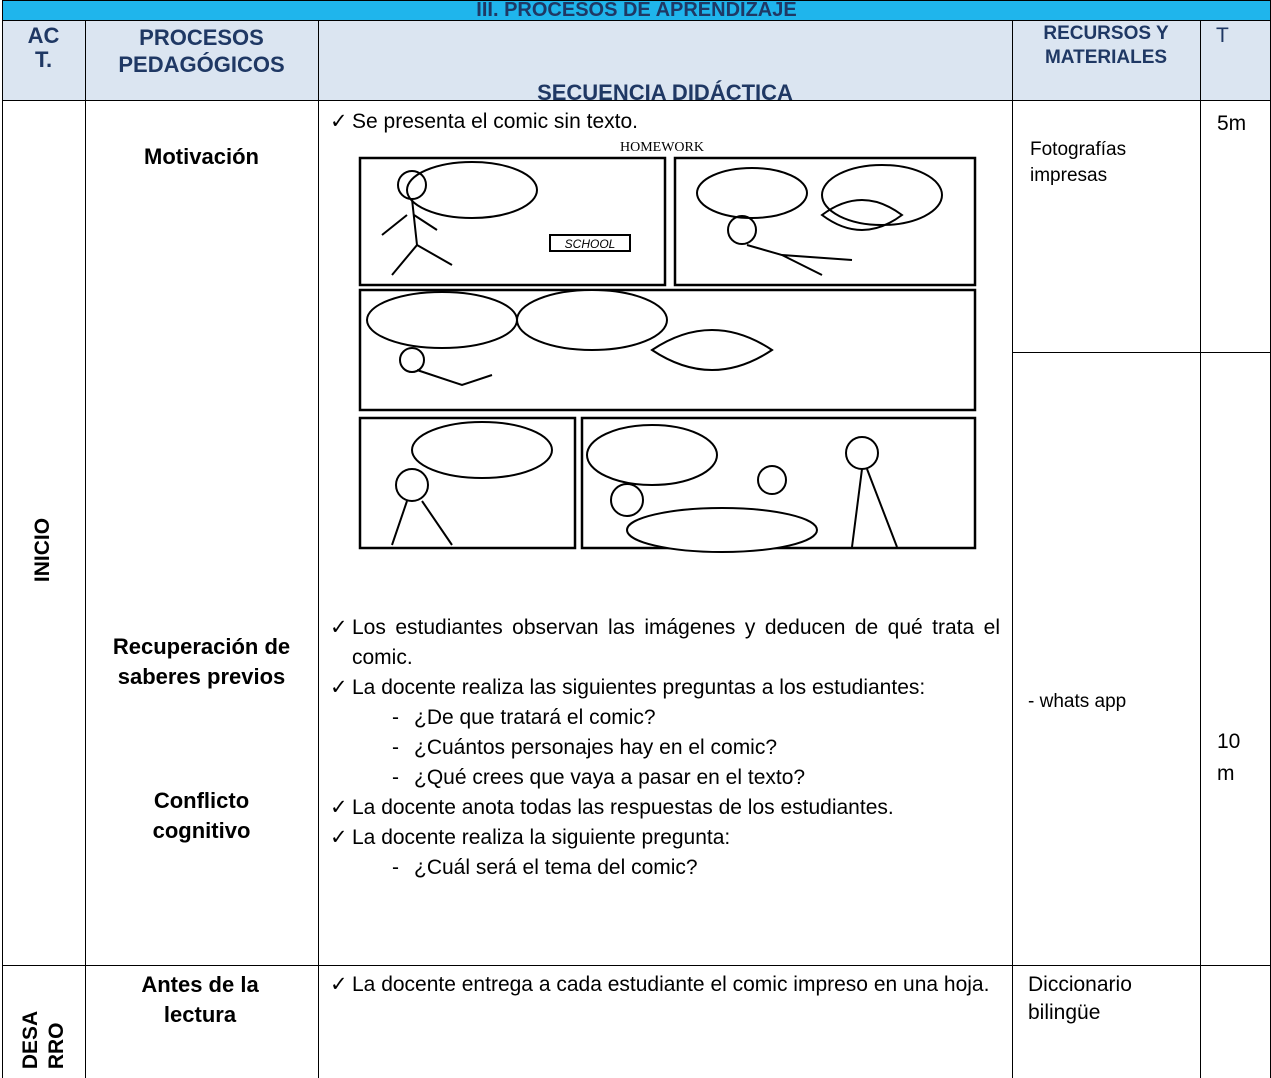  What do you see at coordinates (201, 37) in the screenshot?
I see `header-line: PROCESOS` at bounding box center [201, 37].